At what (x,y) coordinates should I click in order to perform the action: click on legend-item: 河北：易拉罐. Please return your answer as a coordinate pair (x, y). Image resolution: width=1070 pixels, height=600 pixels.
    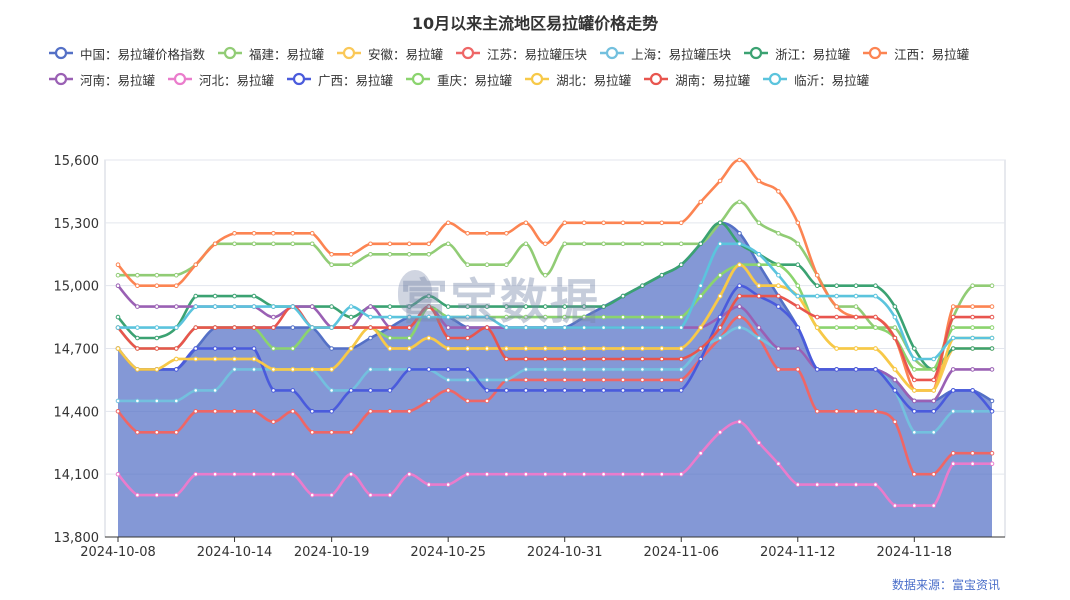
    Looking at the image, I should click on (220, 79).